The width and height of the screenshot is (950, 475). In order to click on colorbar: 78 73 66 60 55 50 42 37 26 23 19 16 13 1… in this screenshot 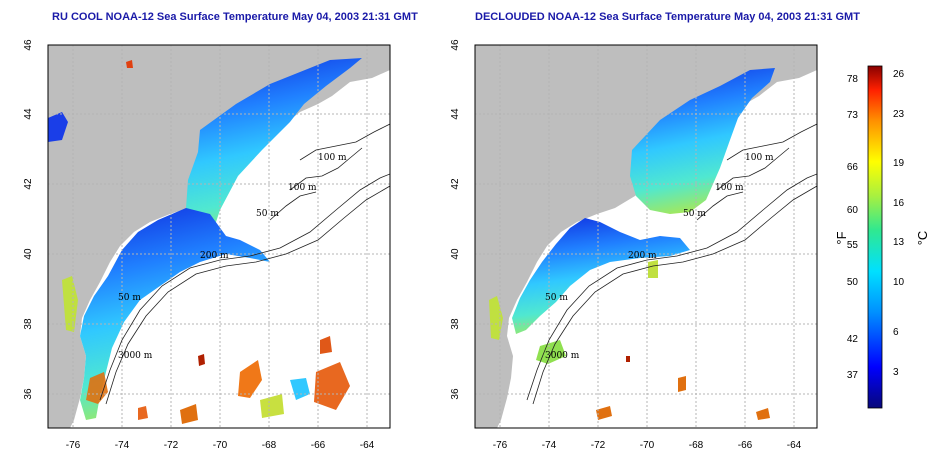, I will do `click(882, 237)`.